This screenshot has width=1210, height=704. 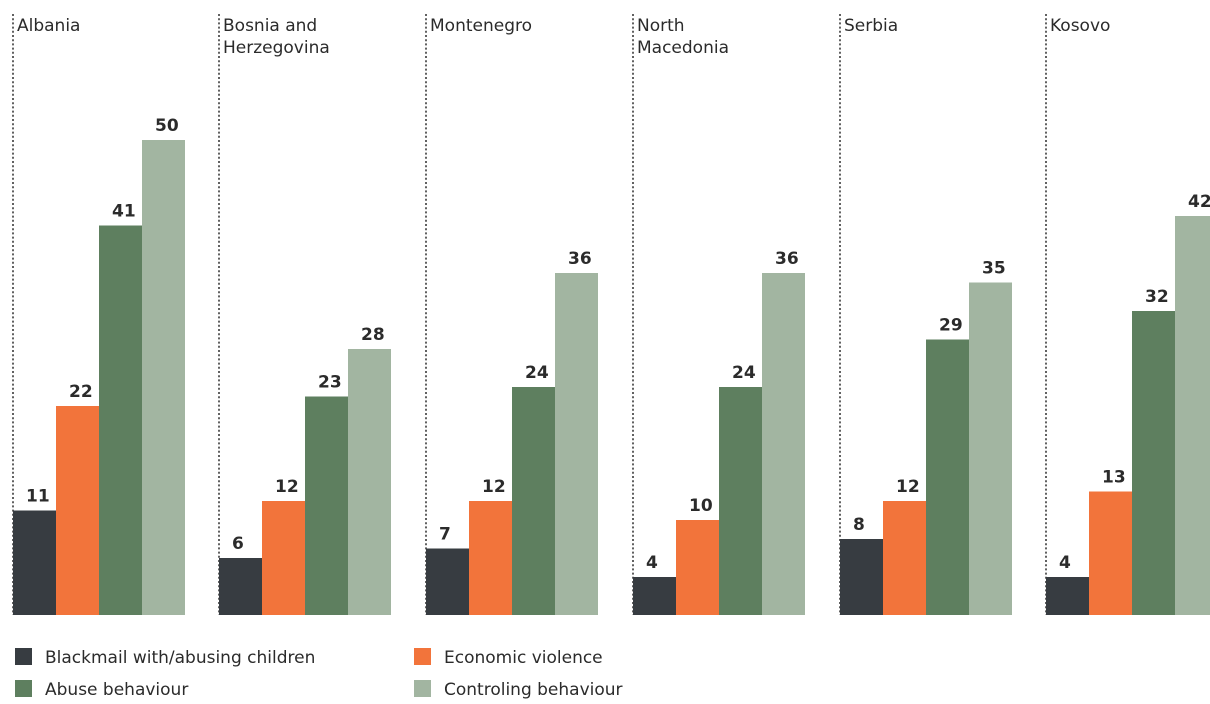 I want to click on data-label: 8, so click(x=859, y=525).